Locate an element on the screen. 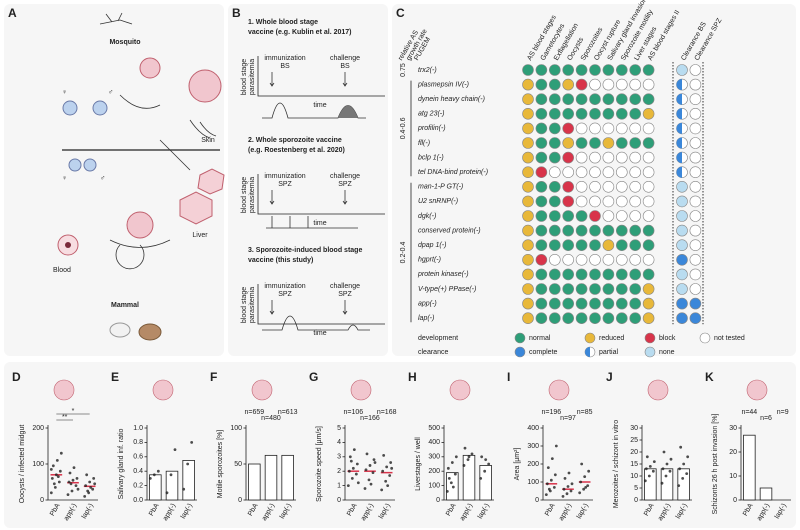 The height and width of the screenshot is (530, 800). gene-name: atg 23(-) is located at coordinates (431, 114).